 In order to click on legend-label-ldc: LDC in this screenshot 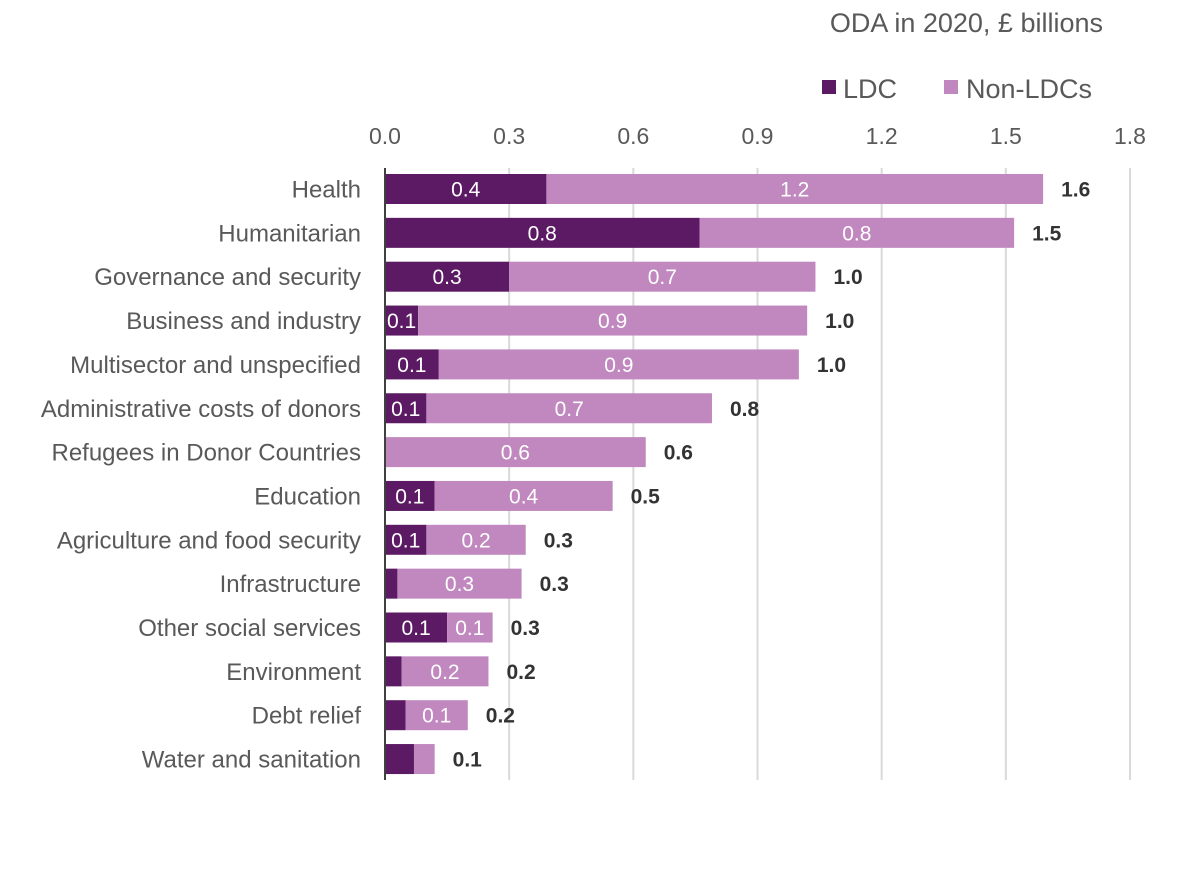, I will do `click(870, 89)`.